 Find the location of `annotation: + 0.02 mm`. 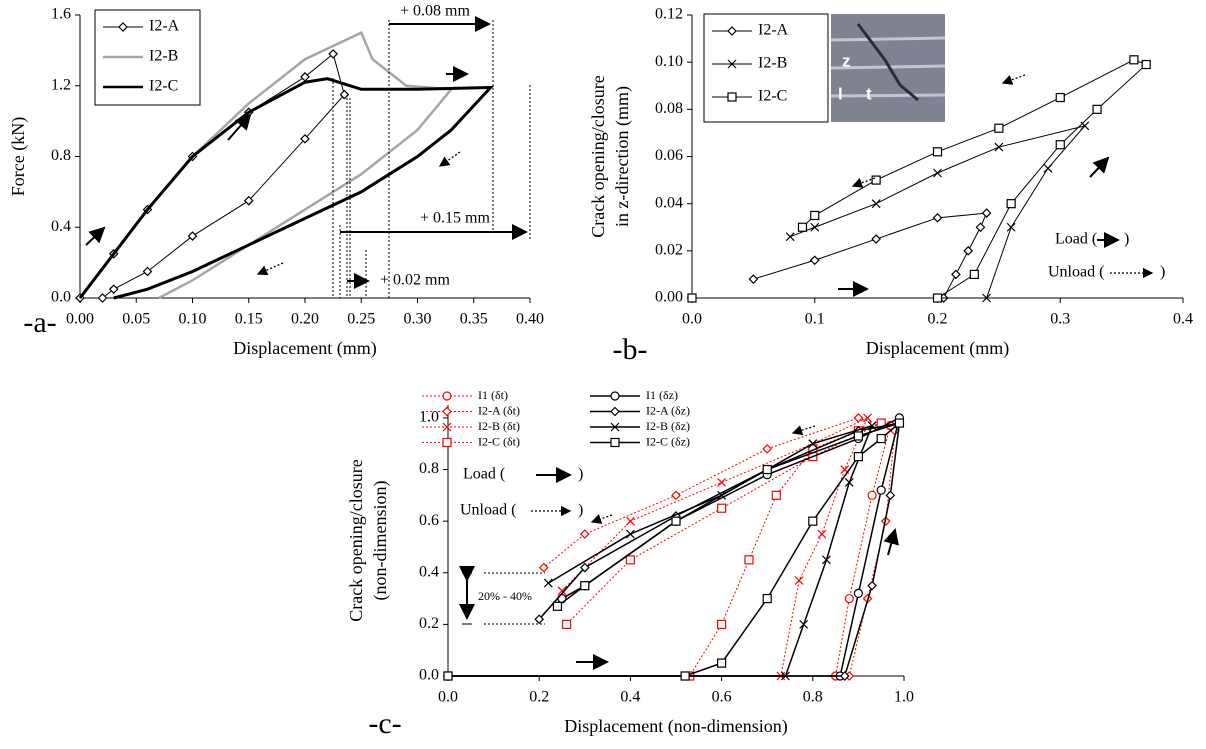

annotation: + 0.02 mm is located at coordinates (415, 280).